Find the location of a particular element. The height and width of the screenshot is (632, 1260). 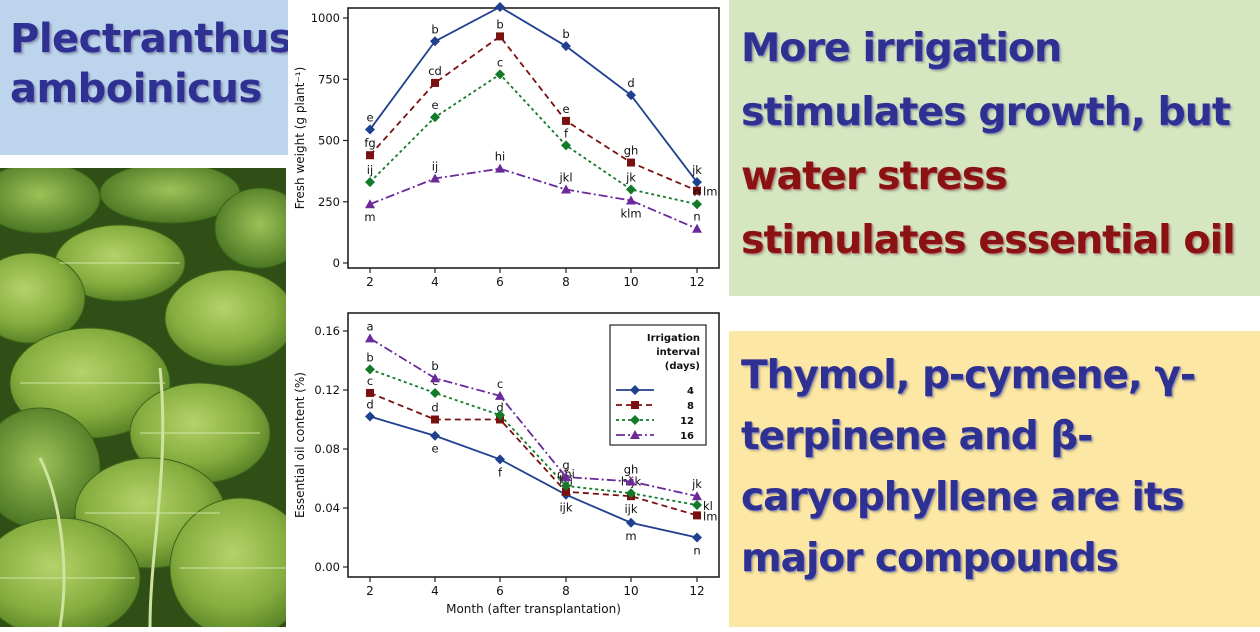

legend-title: Irrigation is located at coordinates (673, 338).